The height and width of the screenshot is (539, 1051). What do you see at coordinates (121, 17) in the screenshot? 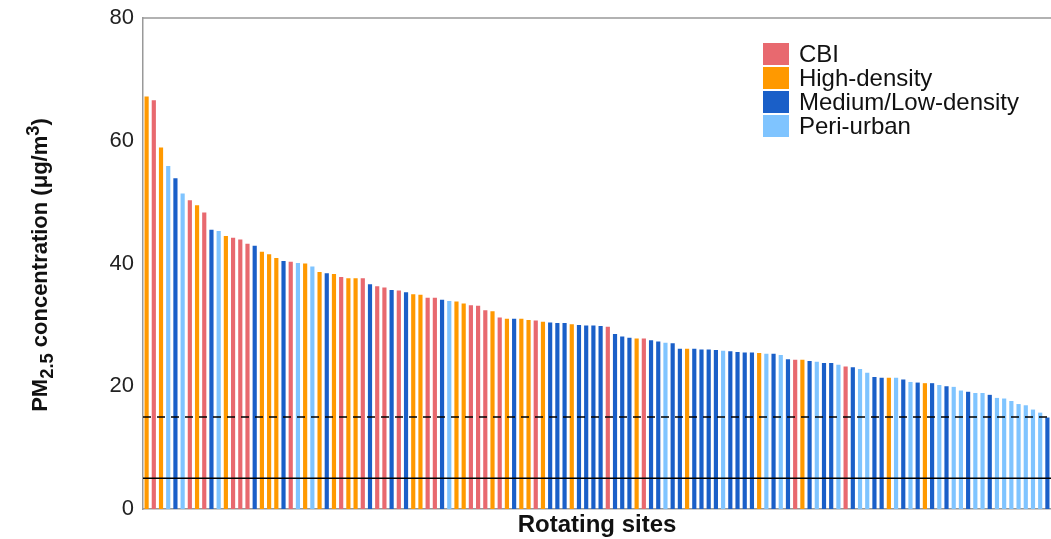
I see `y-tick-label: 80` at bounding box center [121, 17].